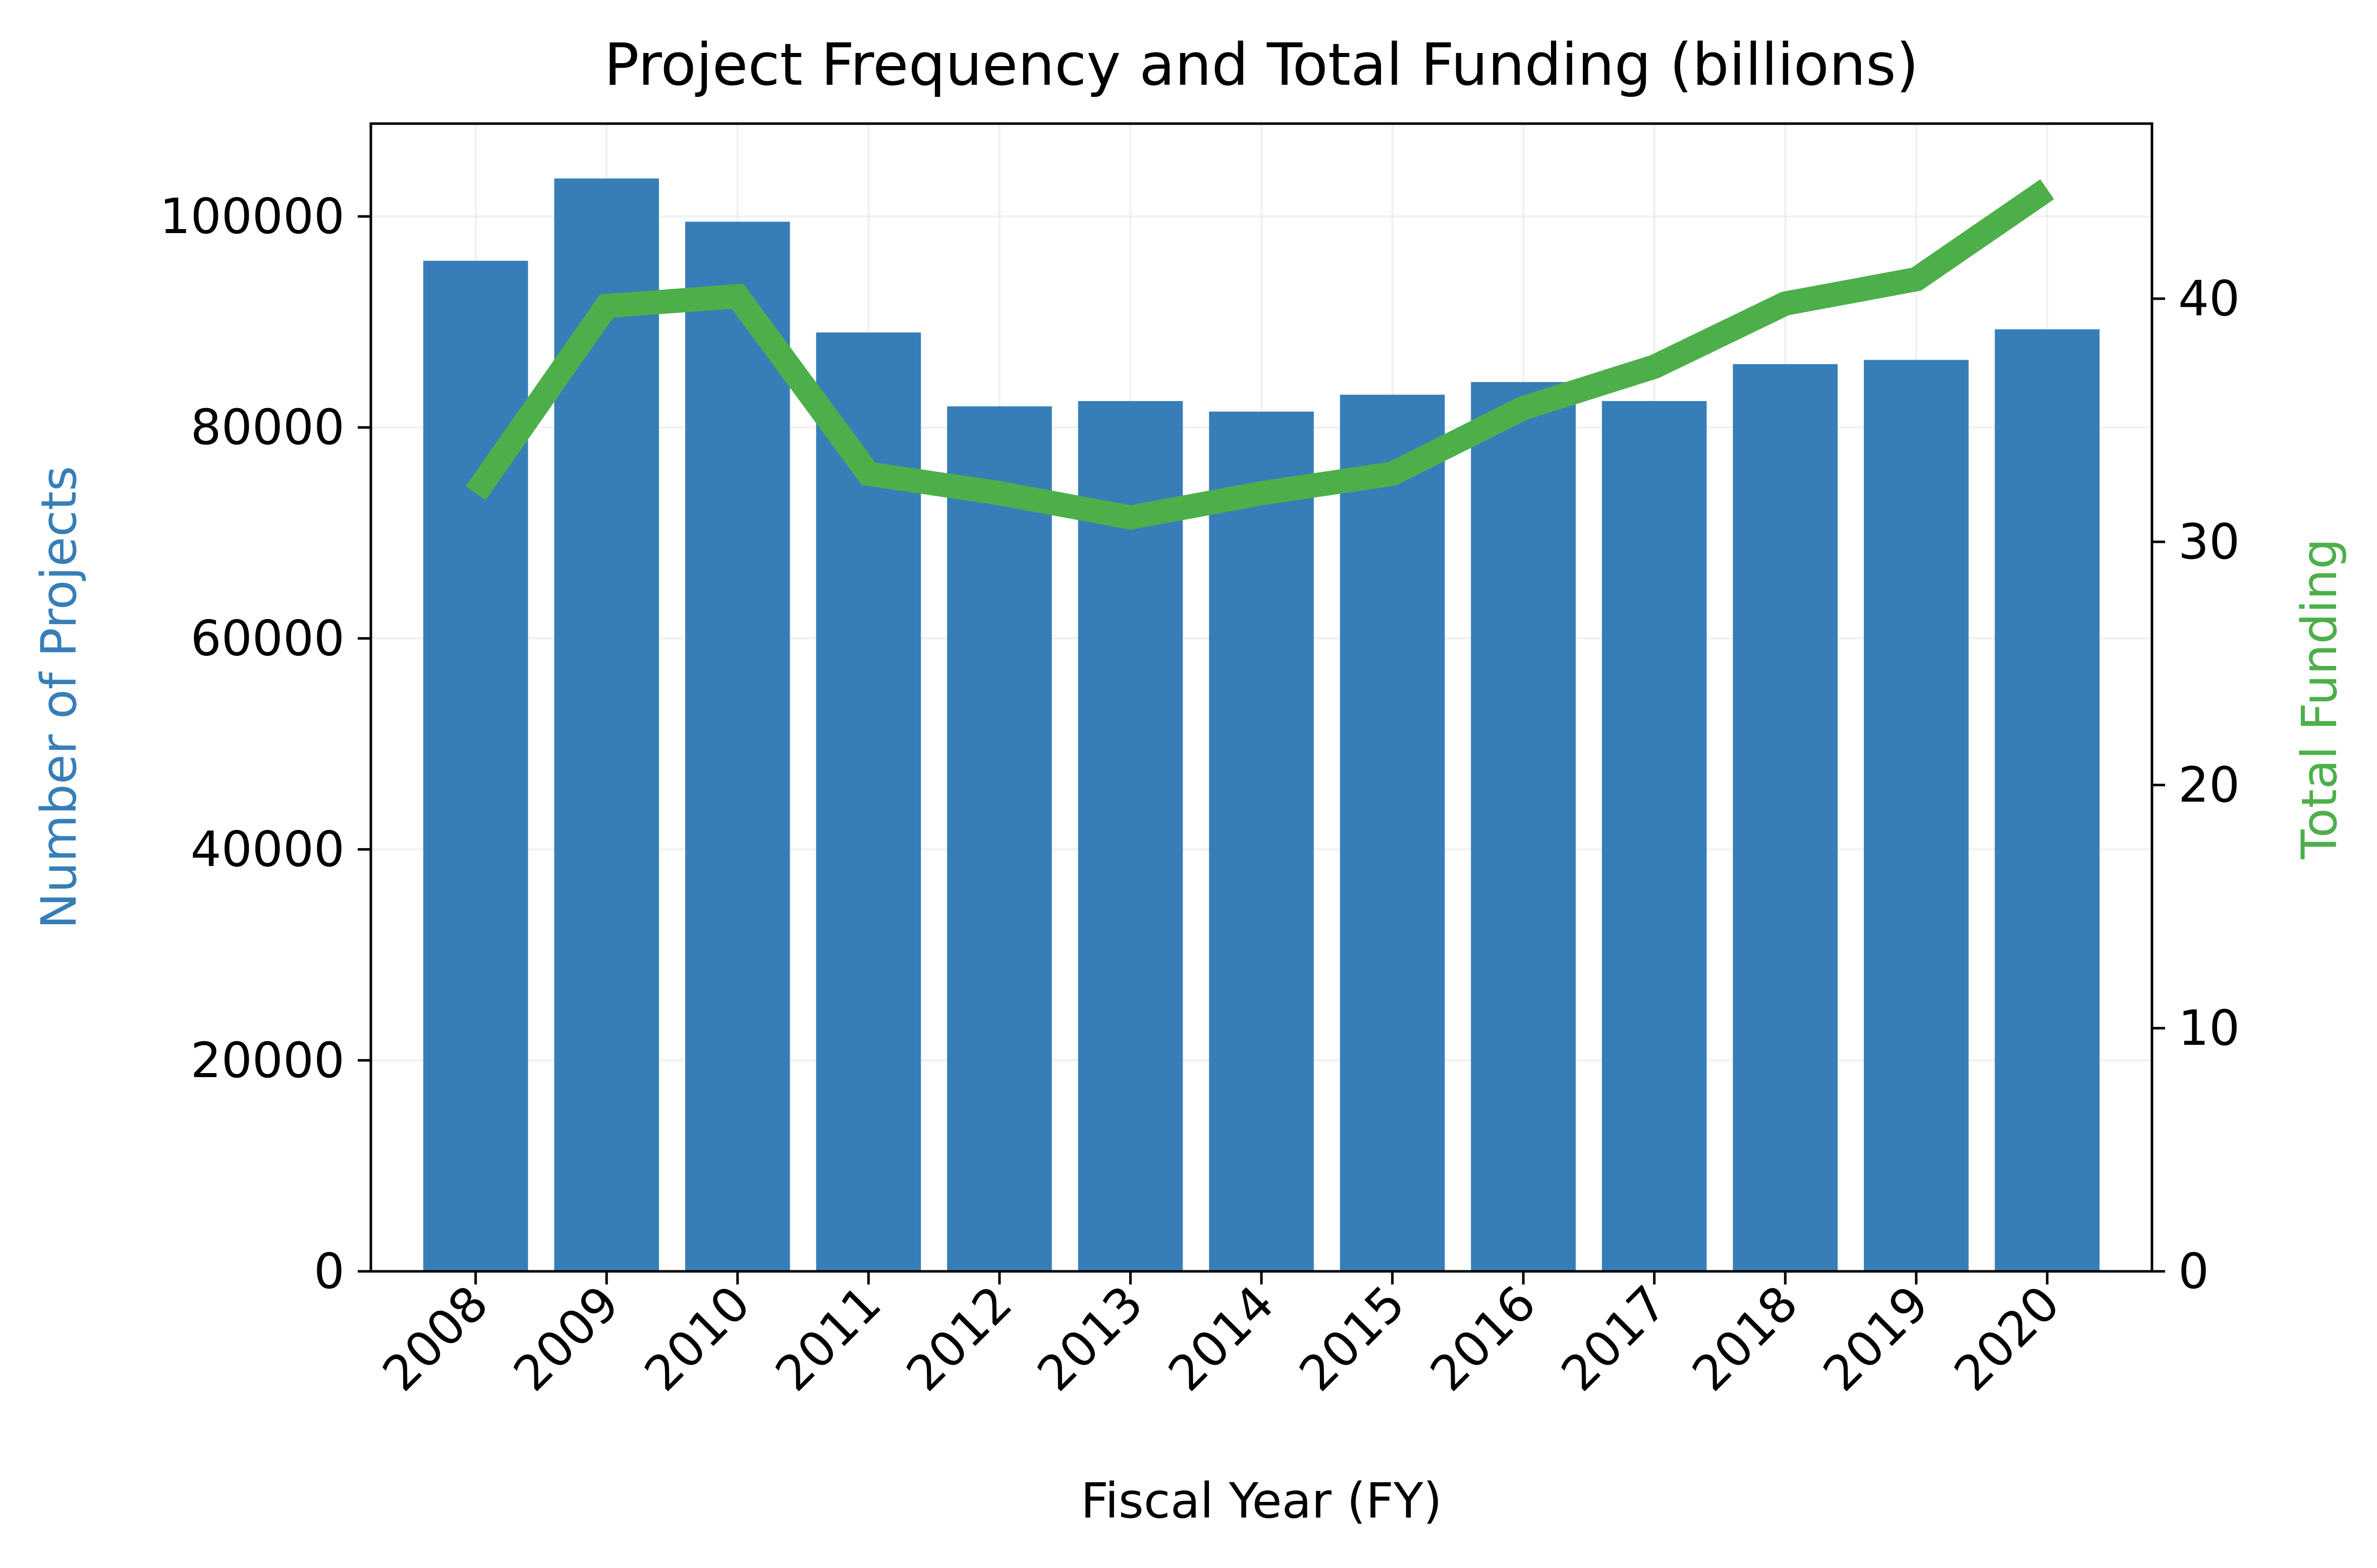  Describe the element at coordinates (329, 1271) in the screenshot. I see `y-tick-label: 0` at that location.